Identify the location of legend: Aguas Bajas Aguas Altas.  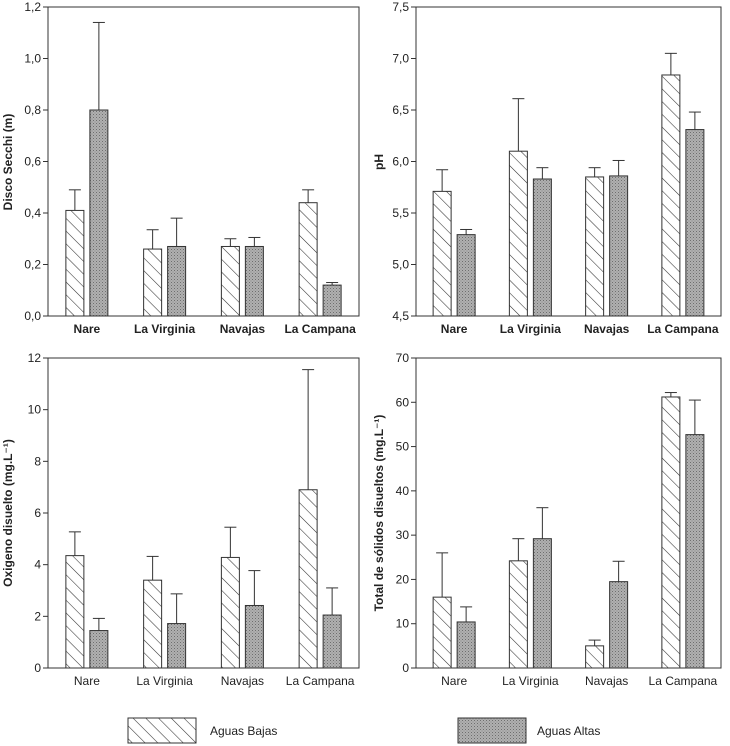
(363, 730).